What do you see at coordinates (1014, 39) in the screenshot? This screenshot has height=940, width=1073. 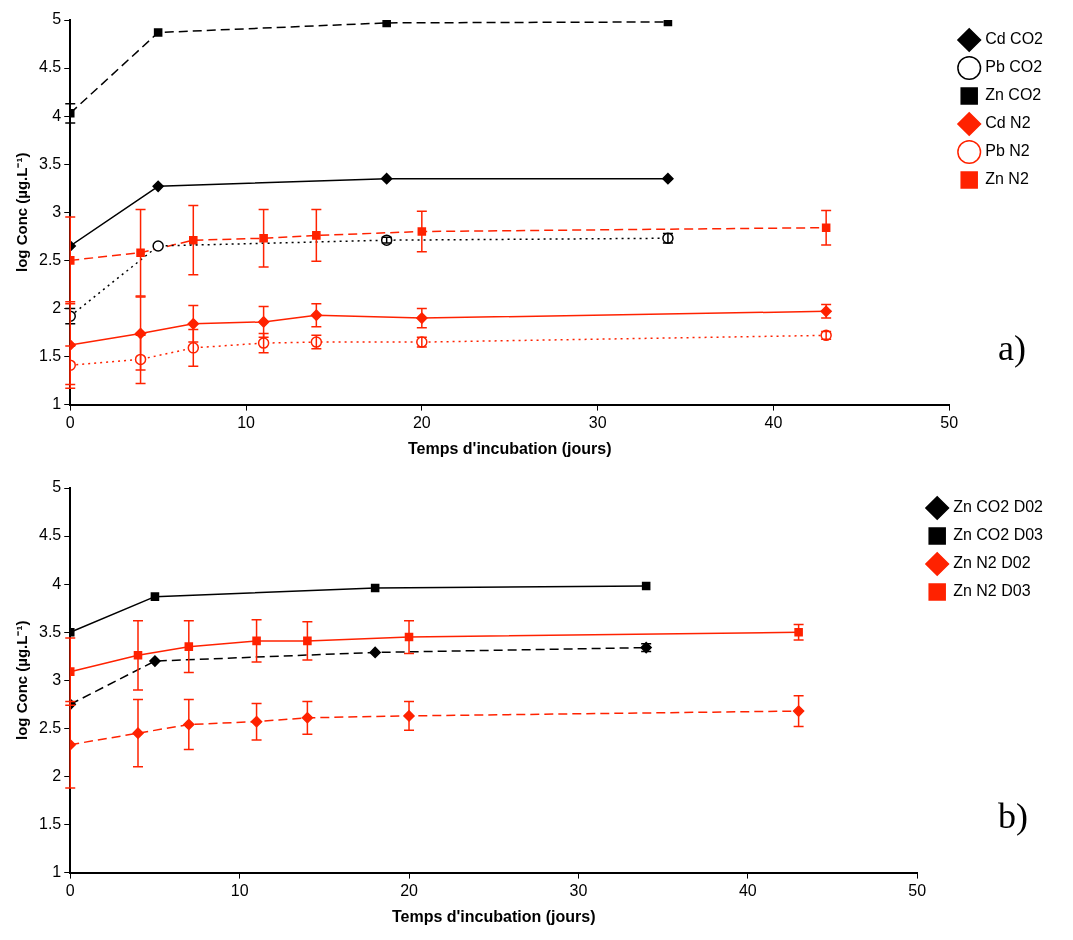 I see `legend-label: Cd CO2` at bounding box center [1014, 39].